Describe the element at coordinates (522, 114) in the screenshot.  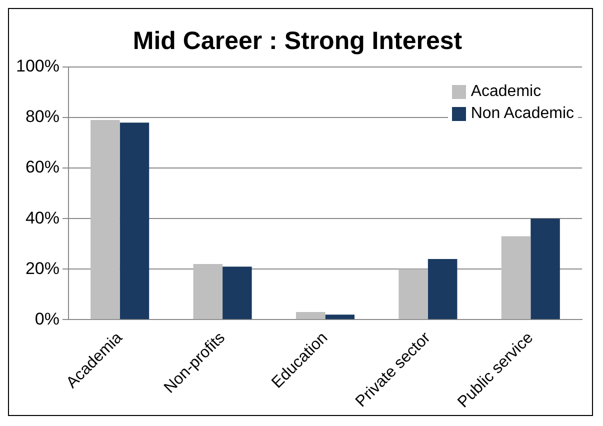
I see `legend-label: Non Academic` at that location.